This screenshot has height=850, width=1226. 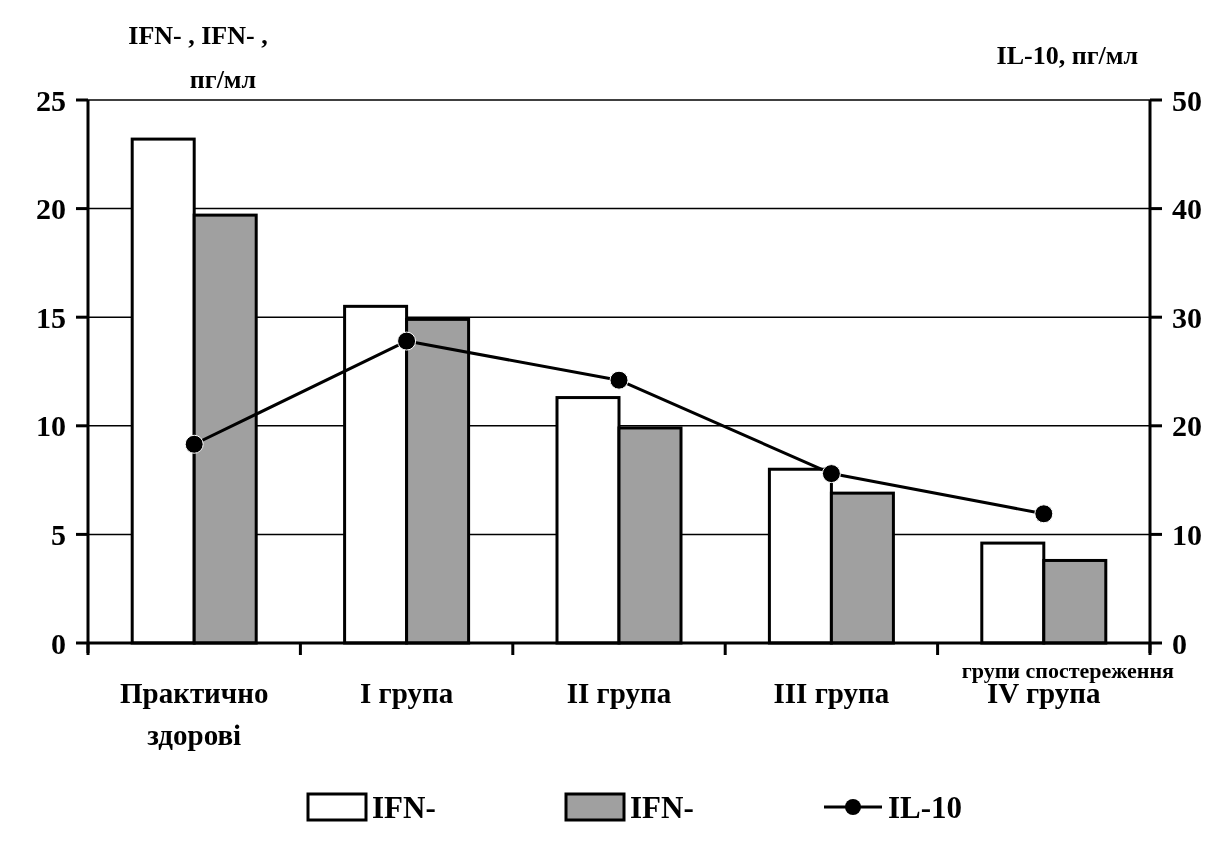 What do you see at coordinates (925, 807) in the screenshot?
I see `legend-label: IL-10` at bounding box center [925, 807].